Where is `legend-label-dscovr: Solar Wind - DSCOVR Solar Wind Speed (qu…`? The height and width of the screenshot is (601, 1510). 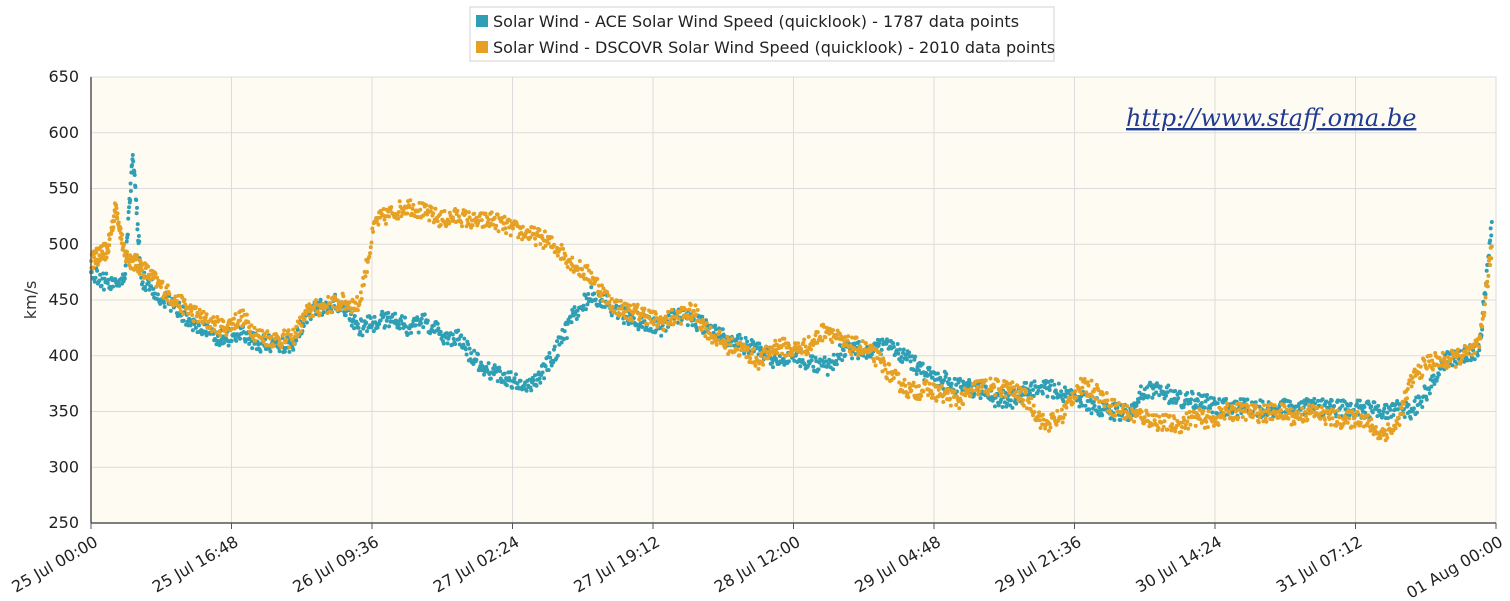 legend-label-dscovr: Solar Wind - DSCOVR Solar Wind Speed (qu… is located at coordinates (774, 47).